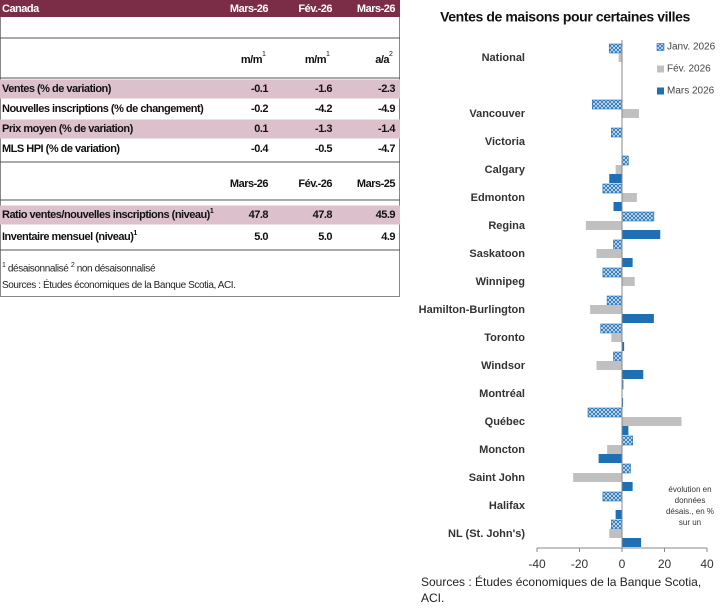 The image size is (722, 615). Describe the element at coordinates (323, 149) in the screenshot. I see `cell: -0.5` at that location.